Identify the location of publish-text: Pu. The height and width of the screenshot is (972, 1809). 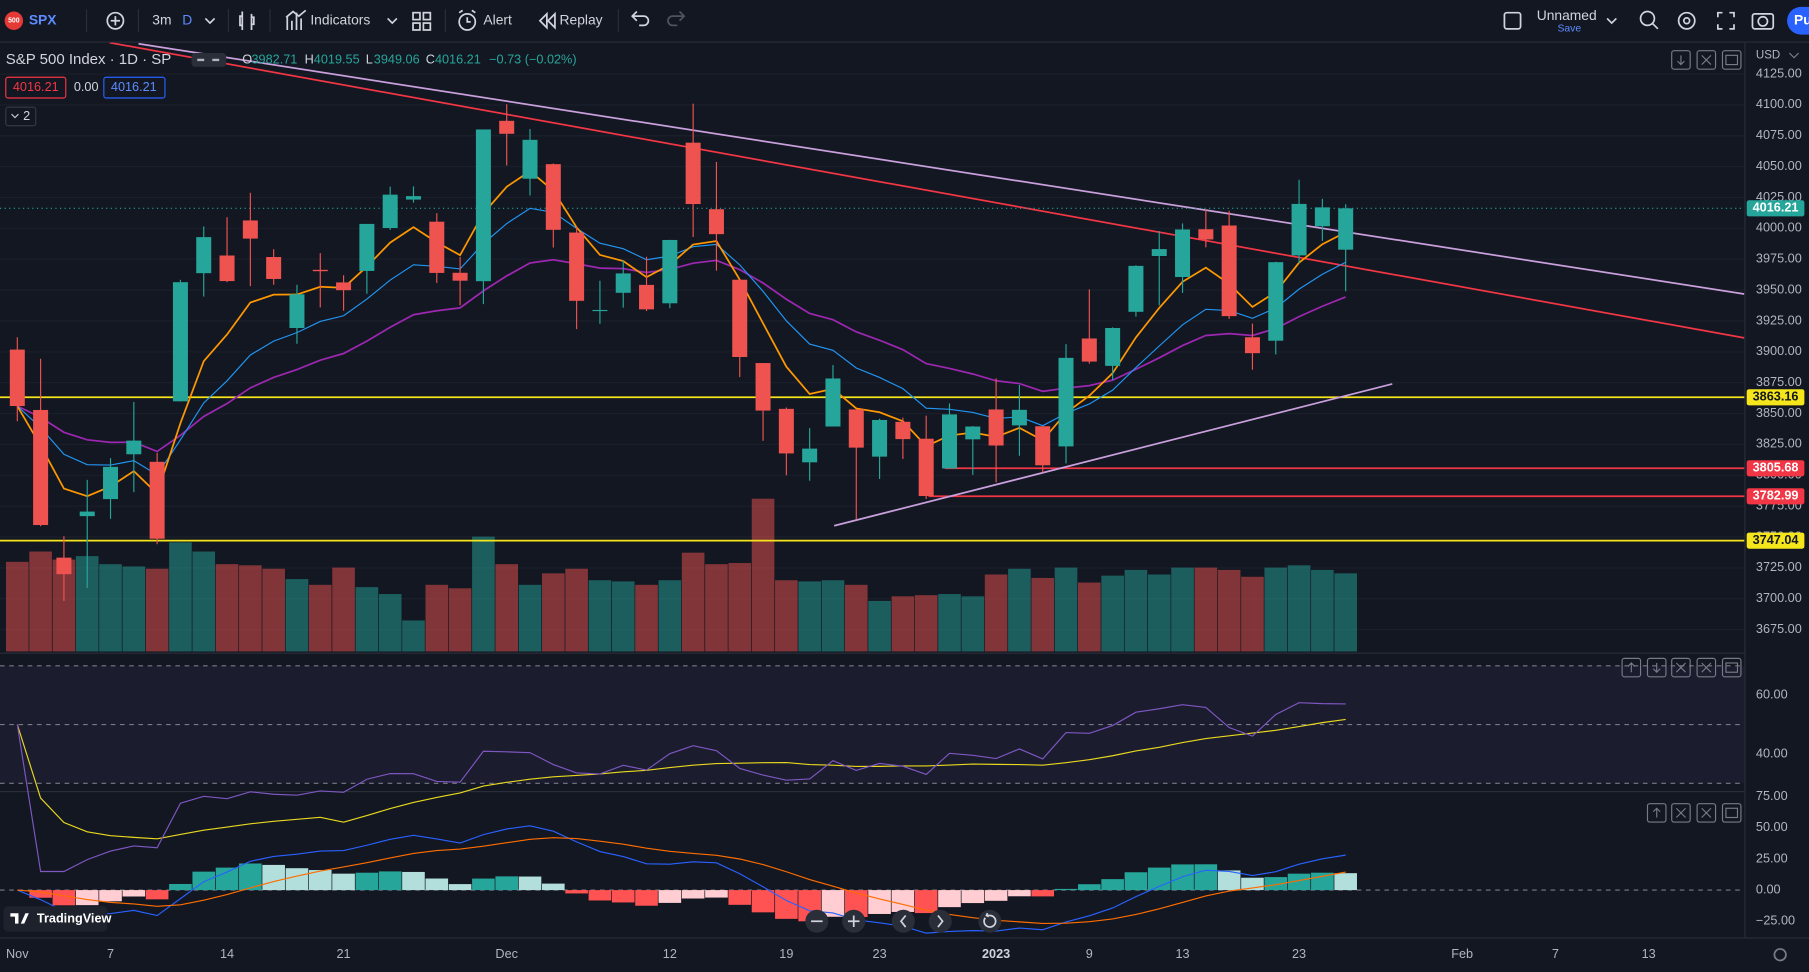
(1801, 19).